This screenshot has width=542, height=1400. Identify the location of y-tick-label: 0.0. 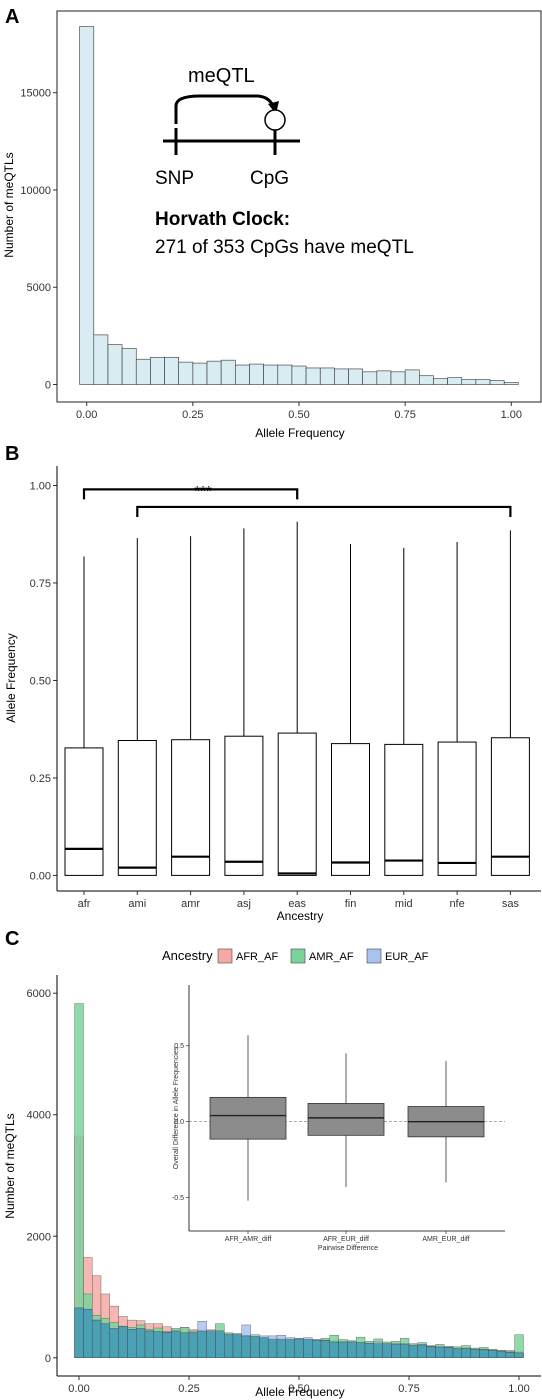
(179, 1122).